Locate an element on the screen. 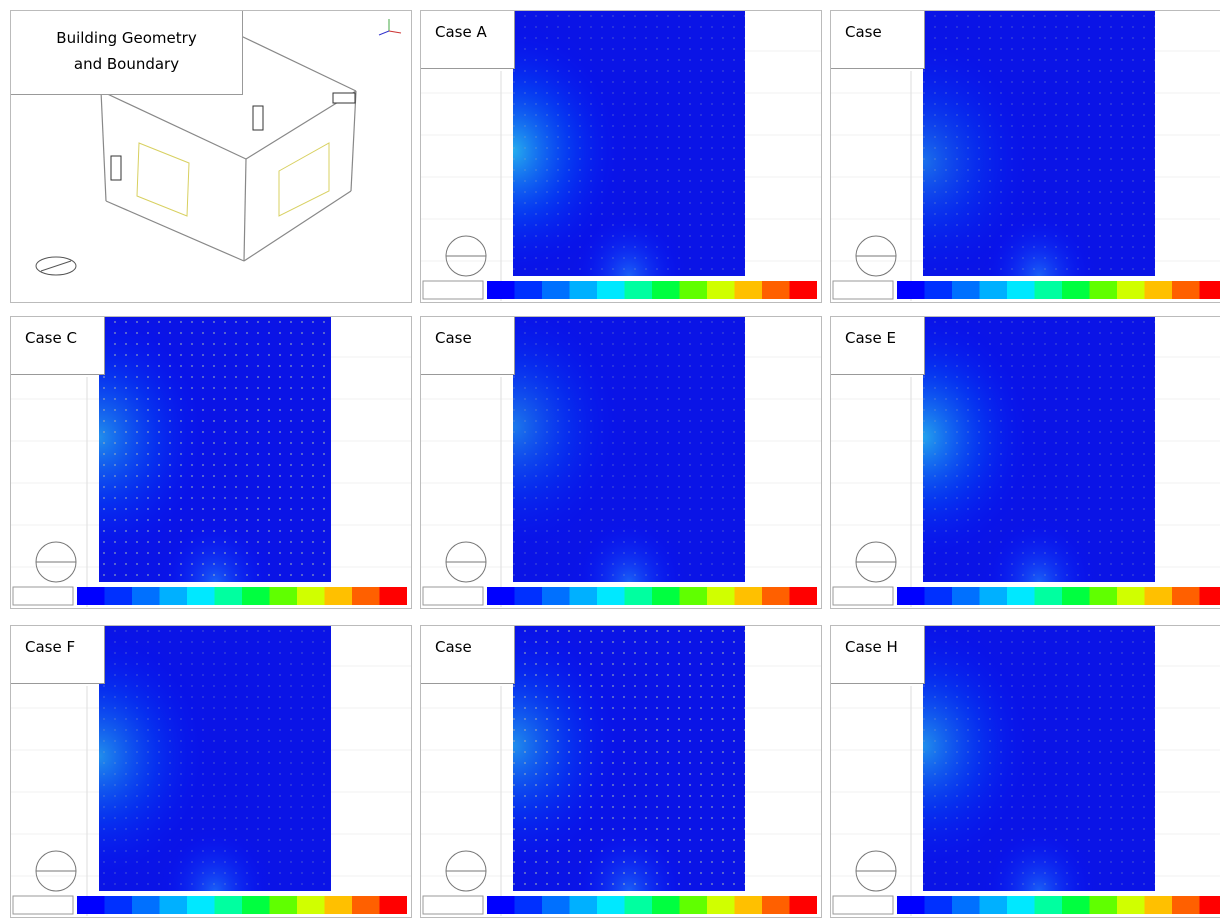 The height and width of the screenshot is (918, 1220). panel: Case F is located at coordinates (211, 771).